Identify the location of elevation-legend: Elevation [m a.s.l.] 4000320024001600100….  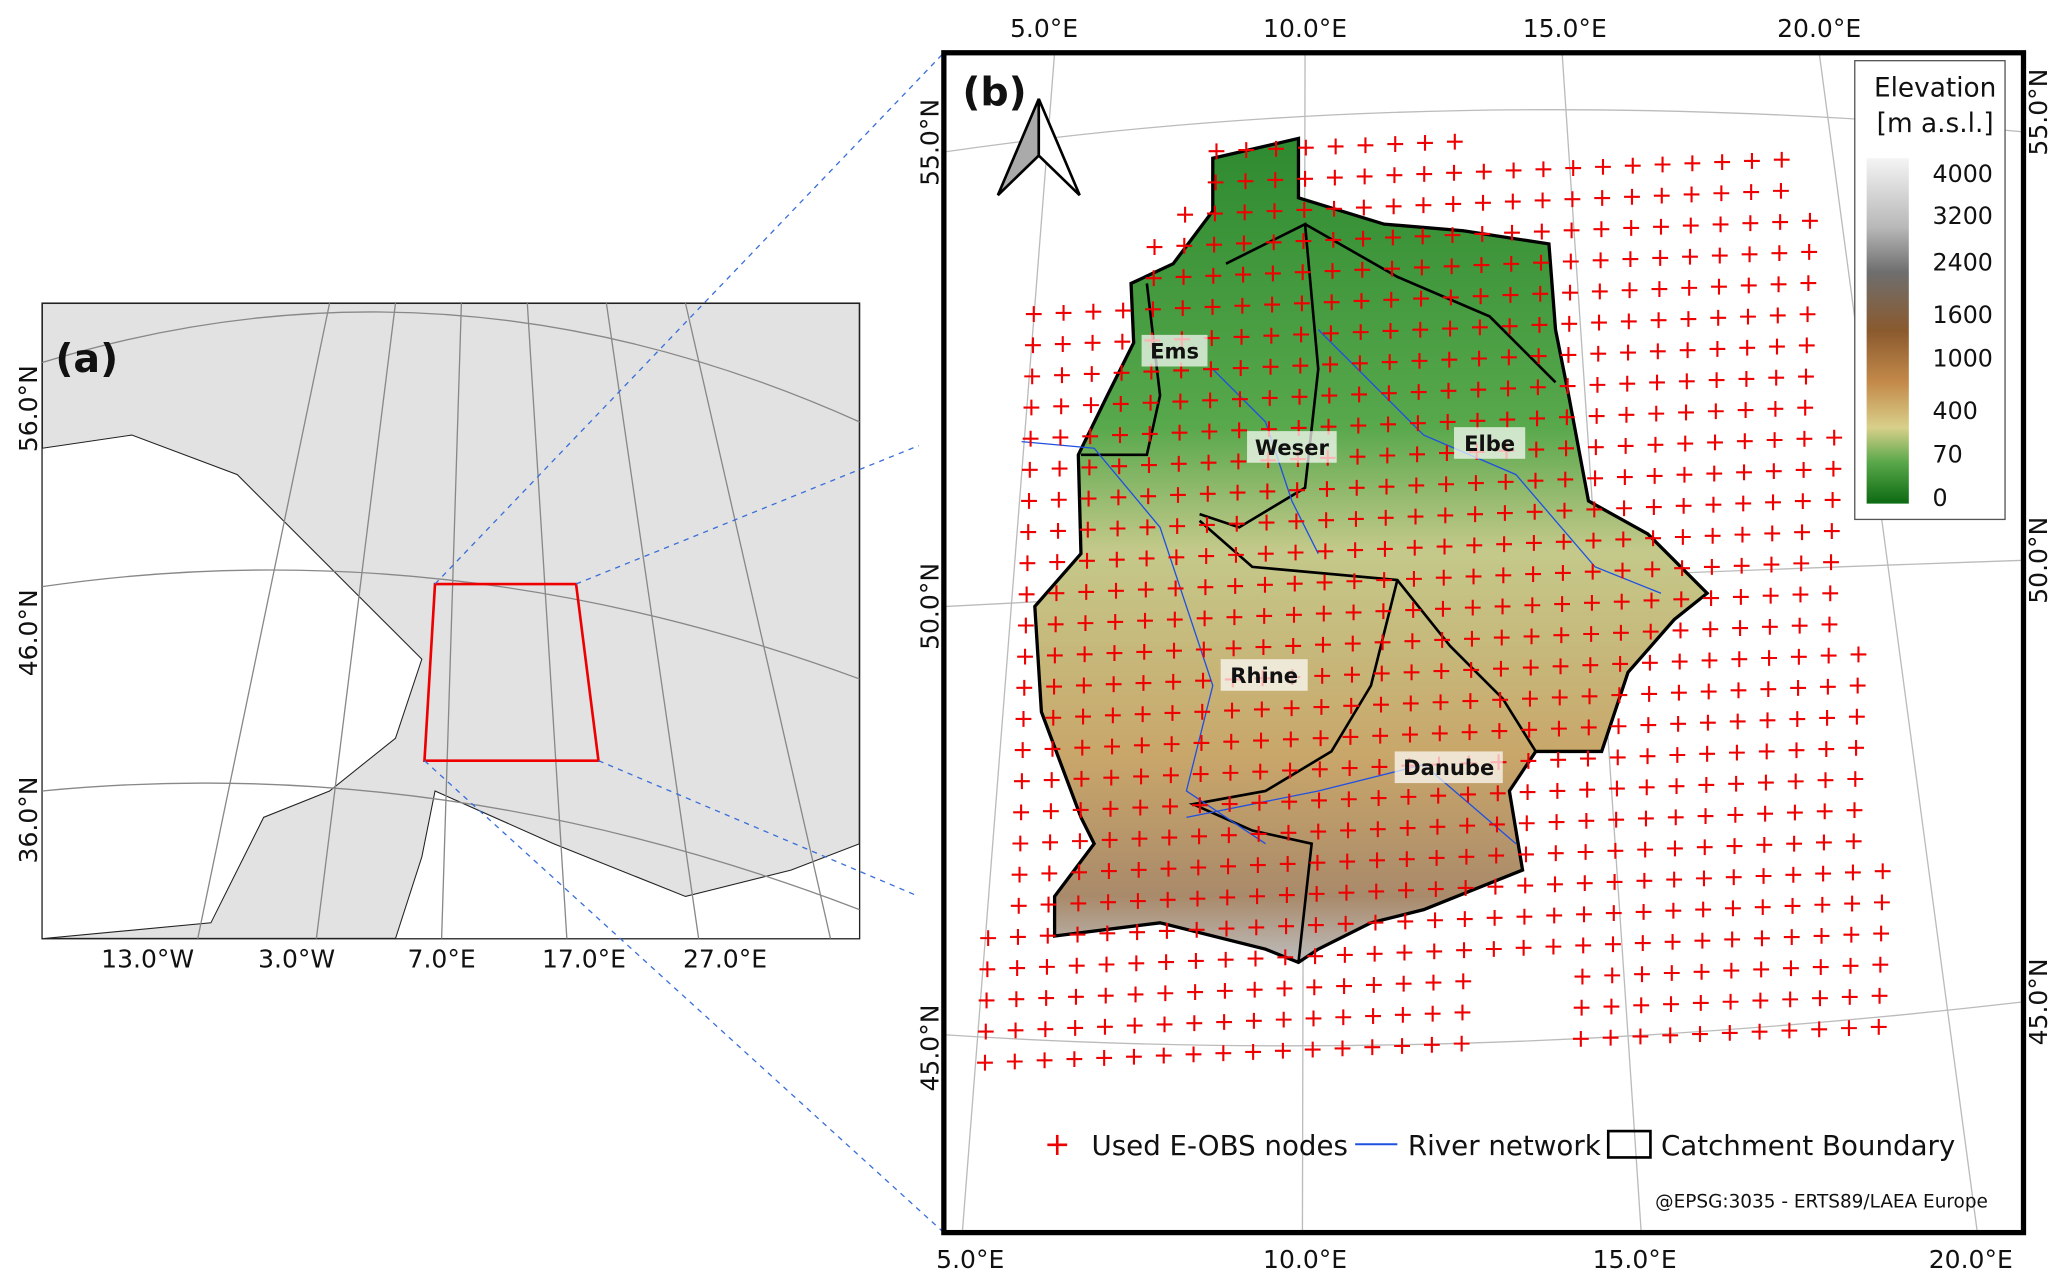
(1930, 290).